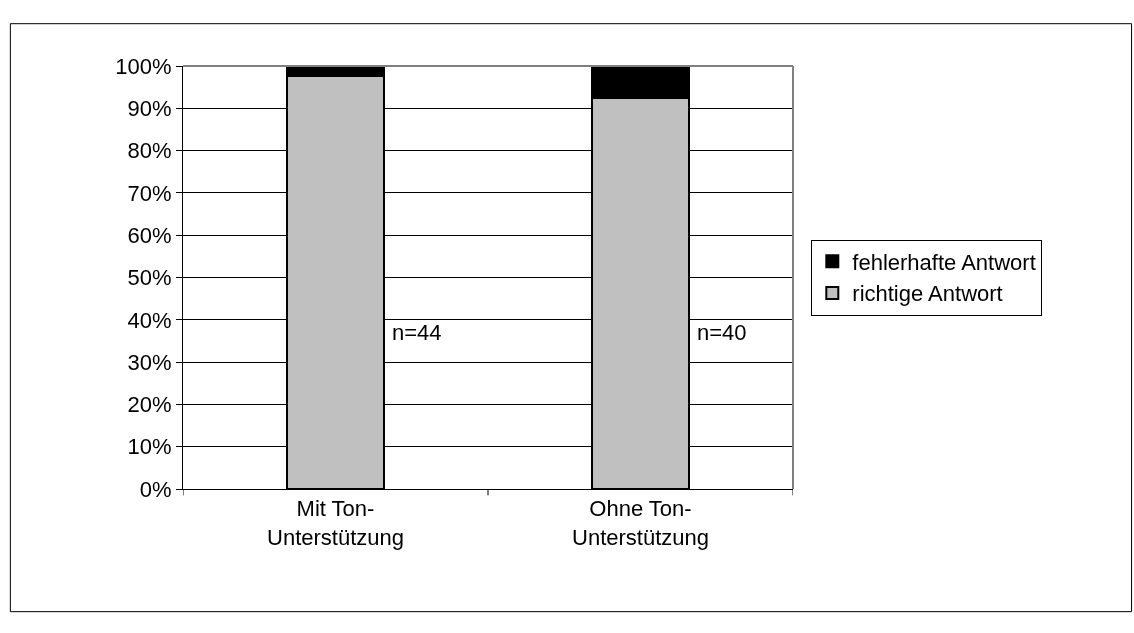 The width and height of the screenshot is (1134, 633). Describe the element at coordinates (155, 489) in the screenshot. I see `y-tick-label: 0%` at that location.